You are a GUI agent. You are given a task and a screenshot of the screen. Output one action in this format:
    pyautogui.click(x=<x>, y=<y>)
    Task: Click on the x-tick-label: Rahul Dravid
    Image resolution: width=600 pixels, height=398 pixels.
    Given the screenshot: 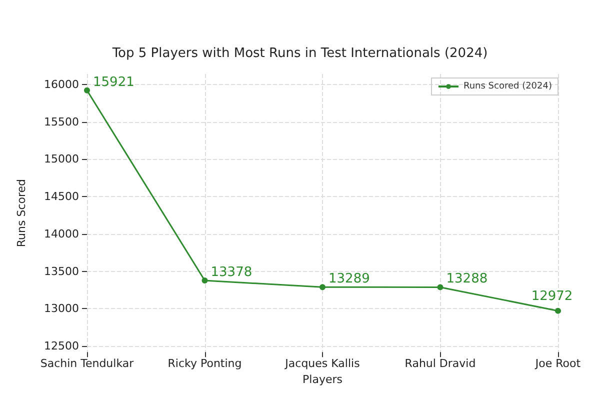 What is the action you would take?
    pyautogui.click(x=440, y=363)
    